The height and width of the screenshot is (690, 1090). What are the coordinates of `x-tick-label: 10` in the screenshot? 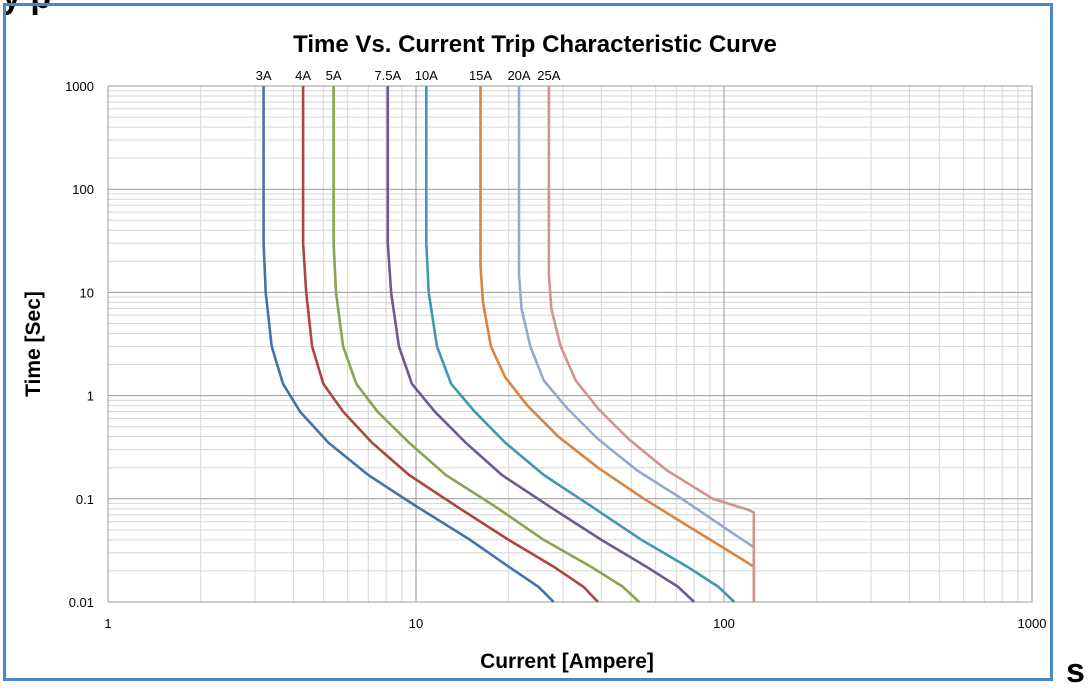 It's located at (416, 623).